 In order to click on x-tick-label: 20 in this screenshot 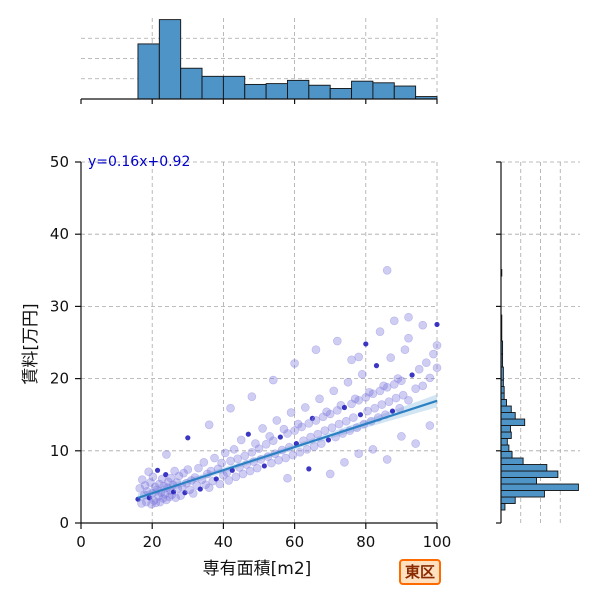, I will do `click(152, 542)`.